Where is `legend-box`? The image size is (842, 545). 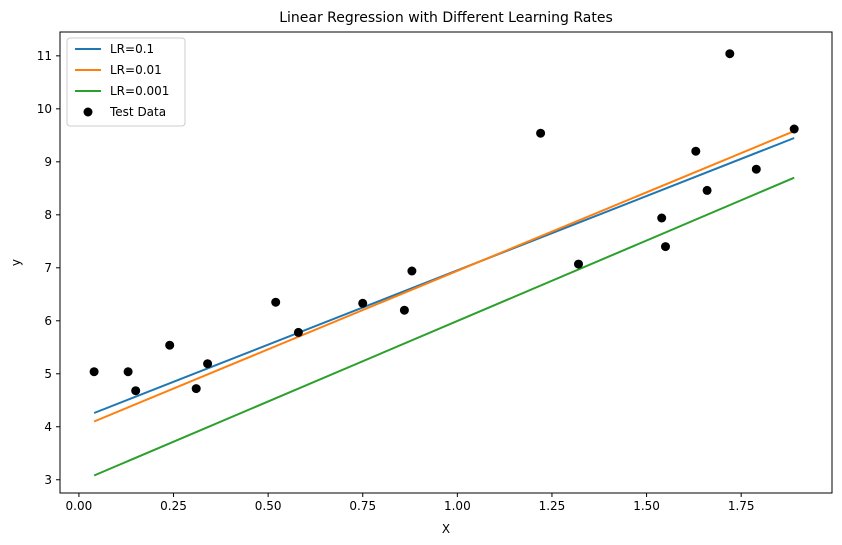
legend-box is located at coordinates (126, 82).